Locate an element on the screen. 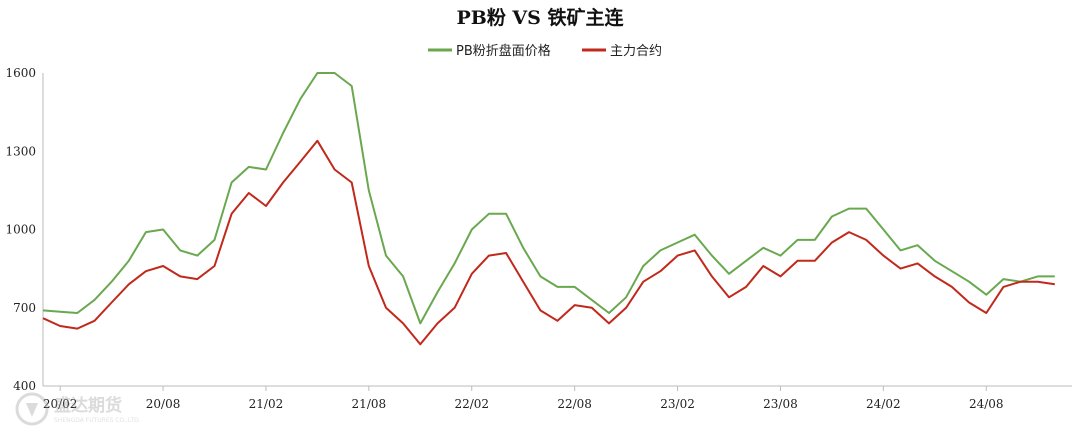 This screenshot has width=1080, height=433. x-tick-label: 21/08 is located at coordinates (369, 404).